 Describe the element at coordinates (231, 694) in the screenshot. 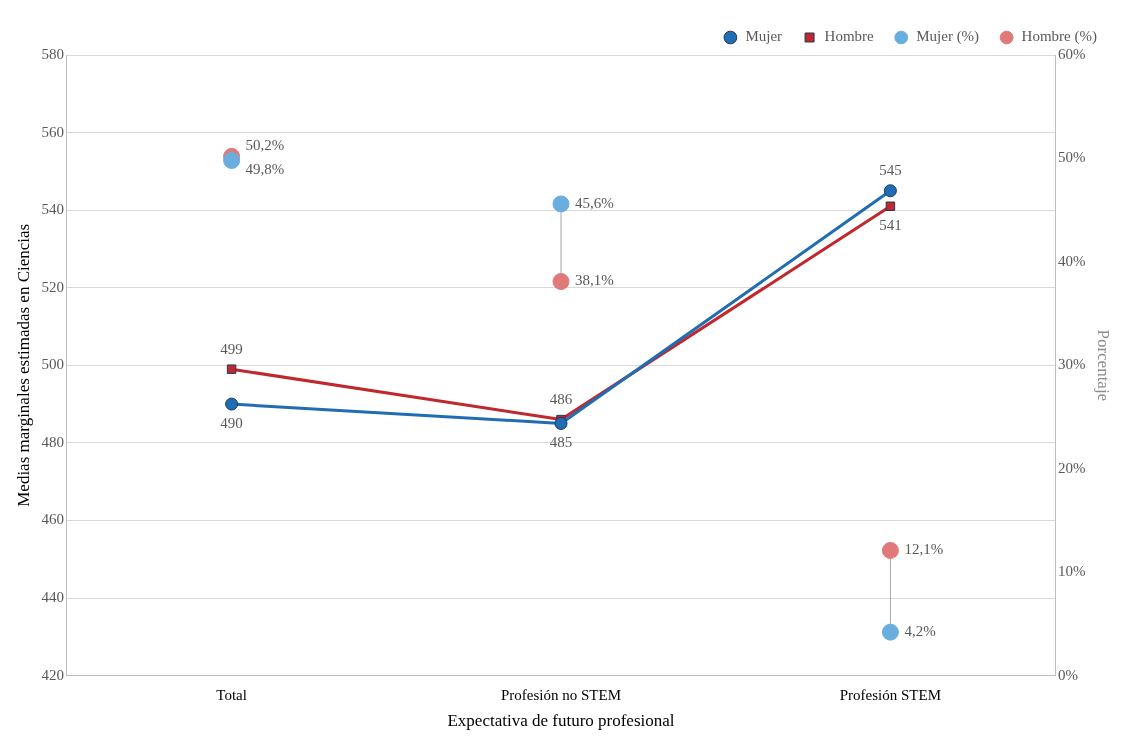

I see `x-tick-label: Total` at that location.